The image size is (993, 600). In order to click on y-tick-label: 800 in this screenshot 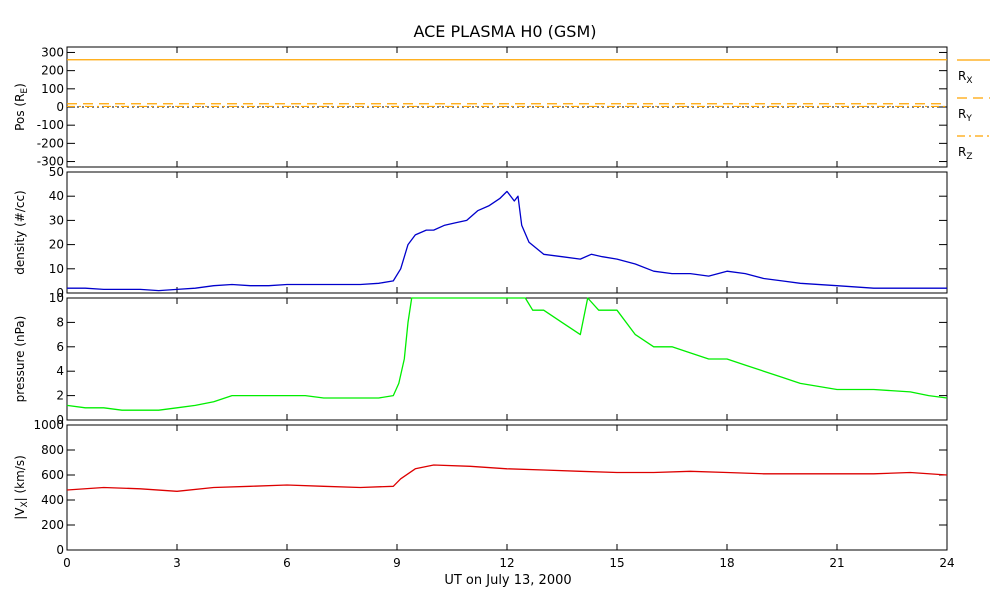, I will do `click(52, 450)`.